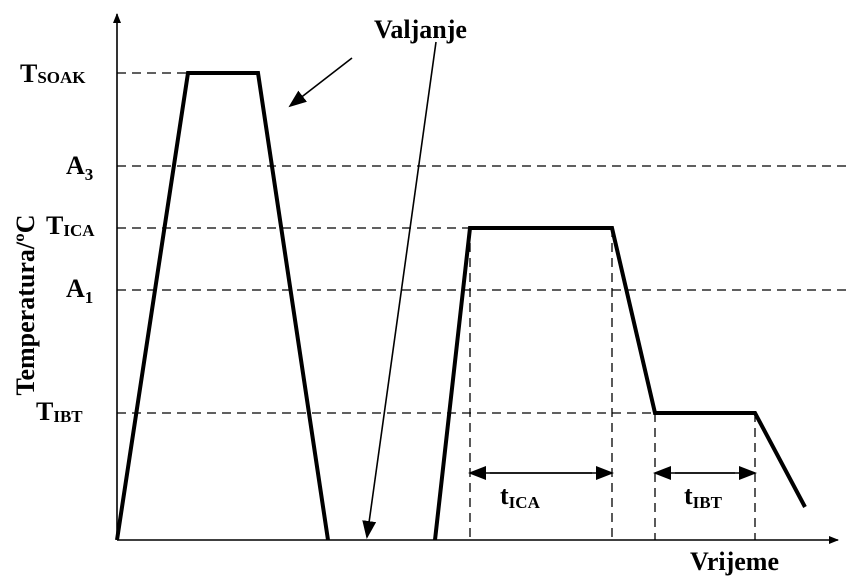  Describe the element at coordinates (59, 411) in the screenshot. I see `level-label: TIBT` at that location.